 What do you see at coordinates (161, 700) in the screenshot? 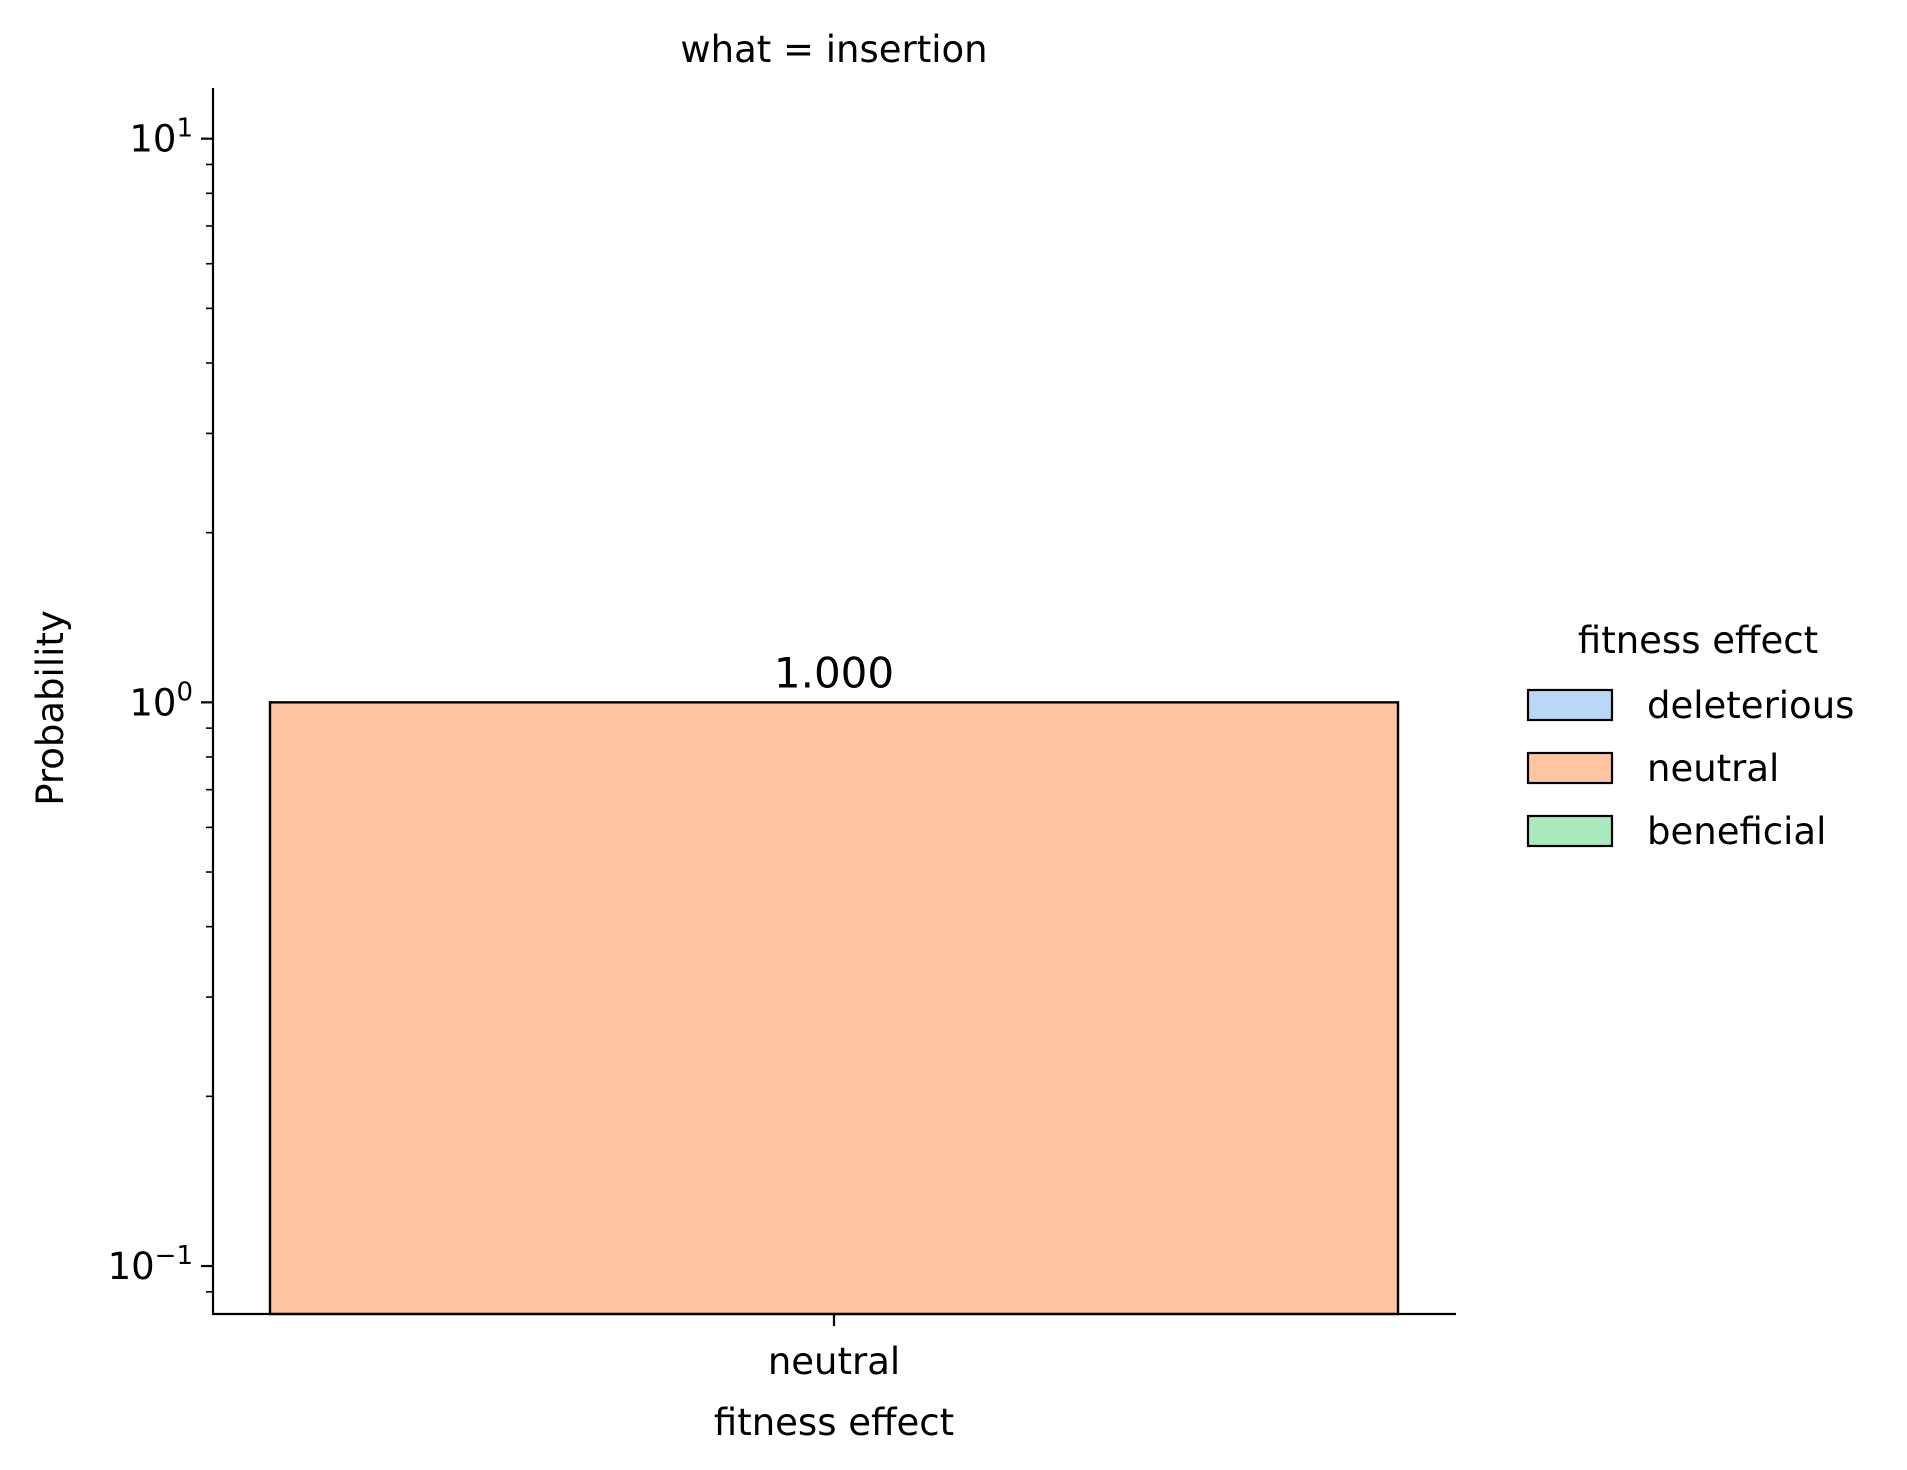
I see `y-tick-label: 10⁰` at bounding box center [161, 700].